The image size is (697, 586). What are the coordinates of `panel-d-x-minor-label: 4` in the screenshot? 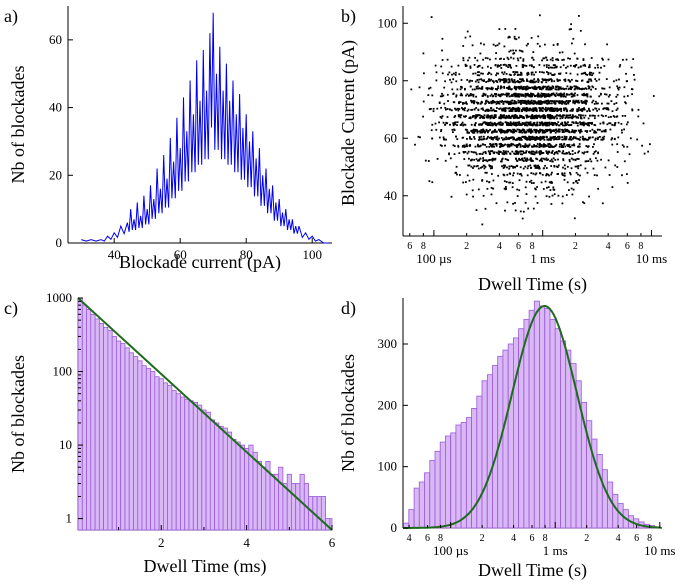 It's located at (618, 538).